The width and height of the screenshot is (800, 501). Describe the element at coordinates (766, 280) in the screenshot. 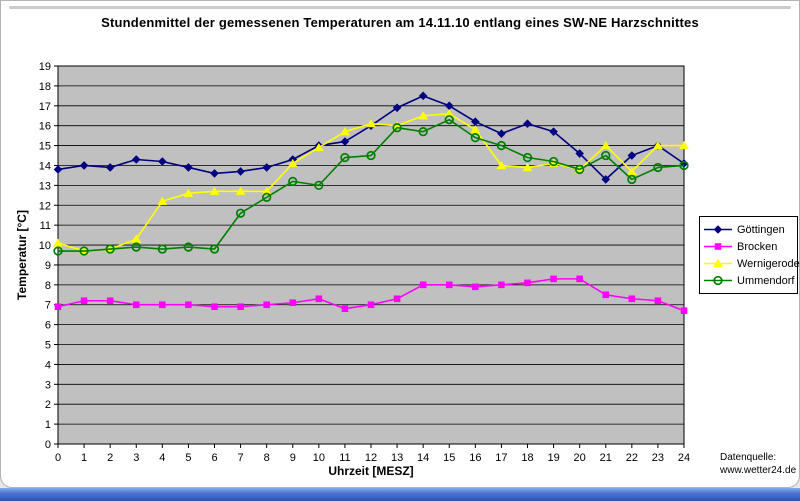

I see `legend-label-ummendorf: Ummendorf` at that location.